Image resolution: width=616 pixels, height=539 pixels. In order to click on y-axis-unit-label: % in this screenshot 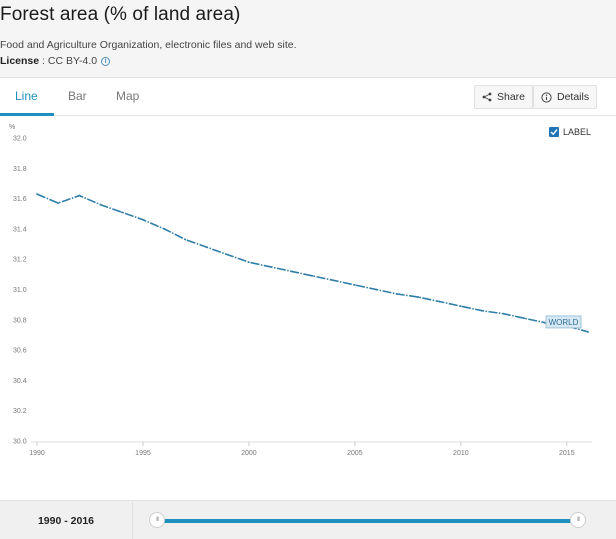, I will do `click(12, 127)`.